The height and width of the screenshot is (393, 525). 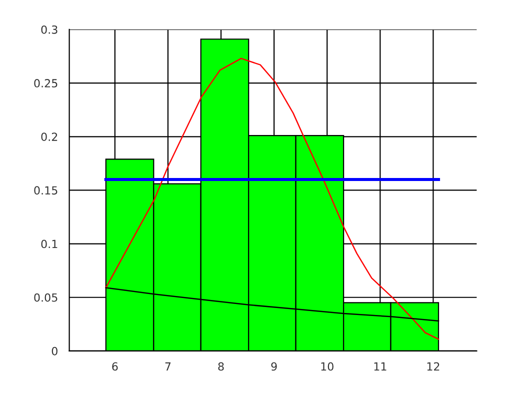 What do you see at coordinates (49, 244) in the screenshot?
I see `y-tick-label: 0.1` at bounding box center [49, 244].